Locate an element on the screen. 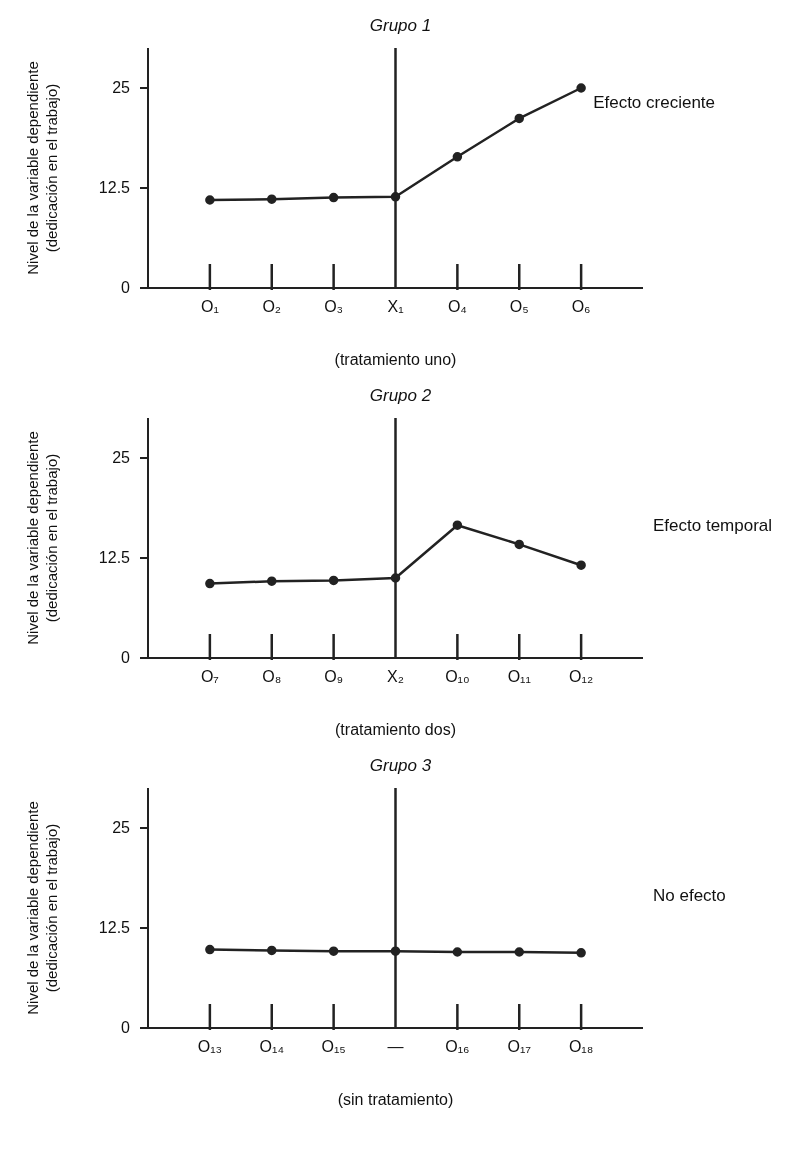 This screenshot has width=801, height=1156. annotation: Efecto creciente is located at coordinates (654, 103).